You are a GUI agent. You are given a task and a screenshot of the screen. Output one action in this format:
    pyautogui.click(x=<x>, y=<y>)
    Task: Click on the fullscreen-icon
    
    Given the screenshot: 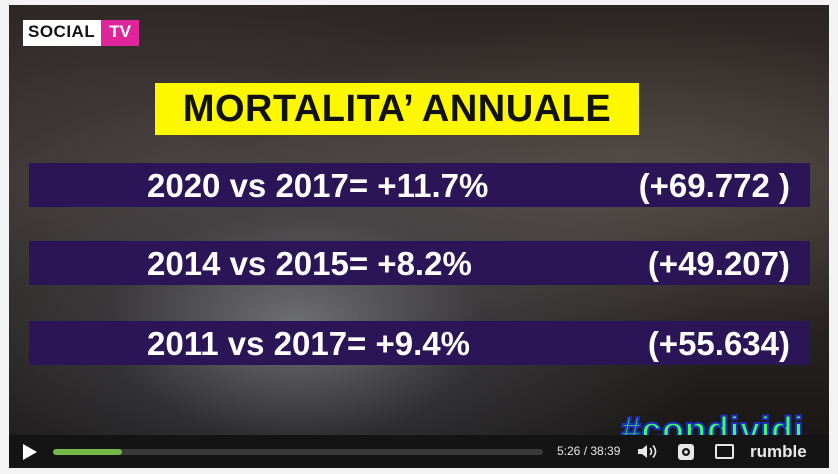 What is the action you would take?
    pyautogui.click(x=724, y=451)
    